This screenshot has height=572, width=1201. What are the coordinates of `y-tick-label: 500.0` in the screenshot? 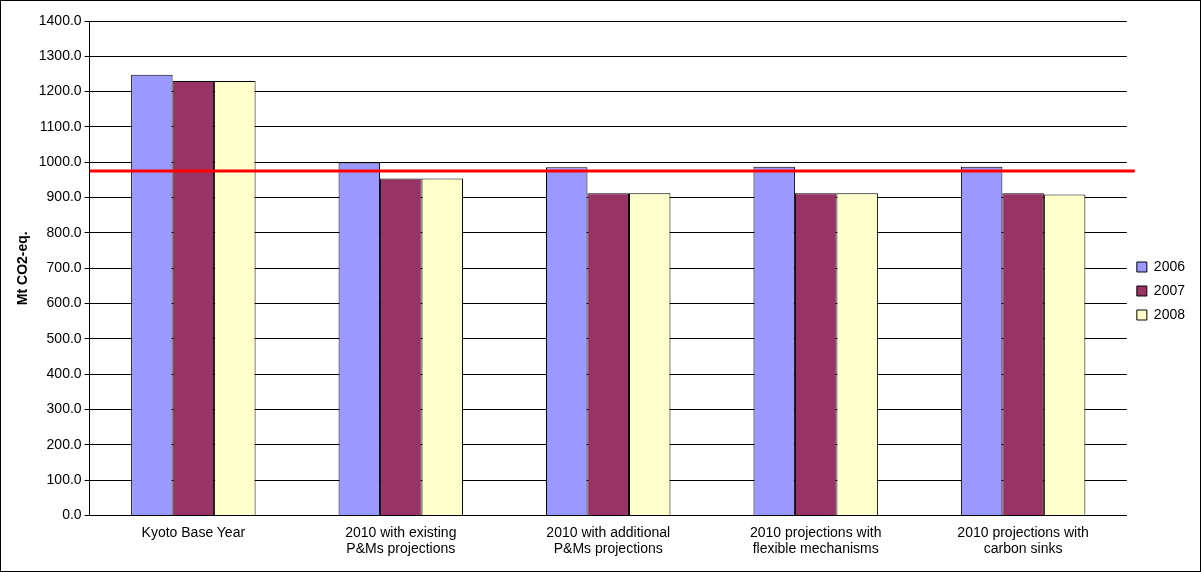 It's located at (64, 337).